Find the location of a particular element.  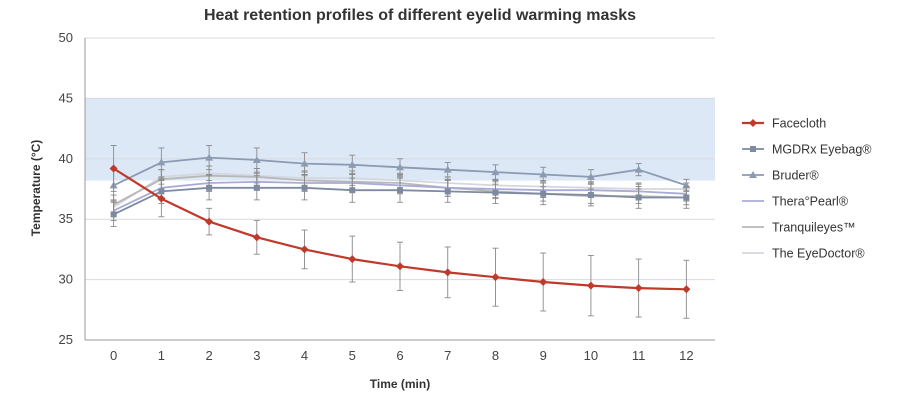

legend-label-facecloth: Facecloth is located at coordinates (799, 124).